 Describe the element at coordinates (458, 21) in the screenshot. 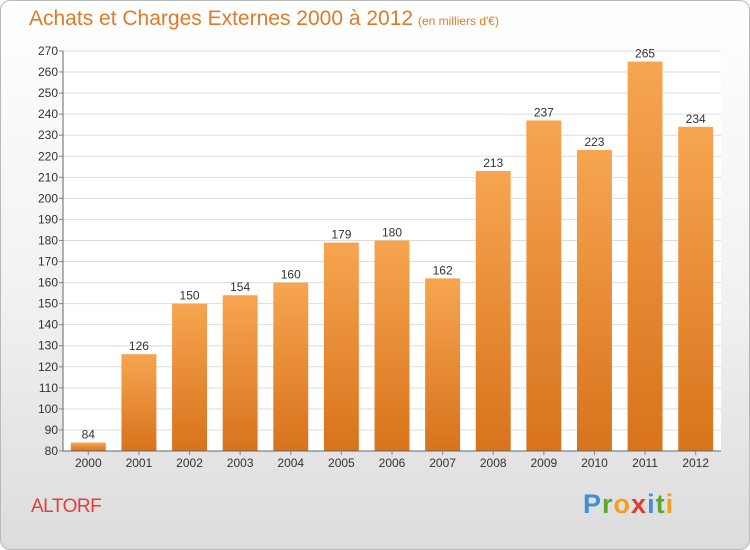

I see `chart-unit-note: (en milliers d'€)` at that location.